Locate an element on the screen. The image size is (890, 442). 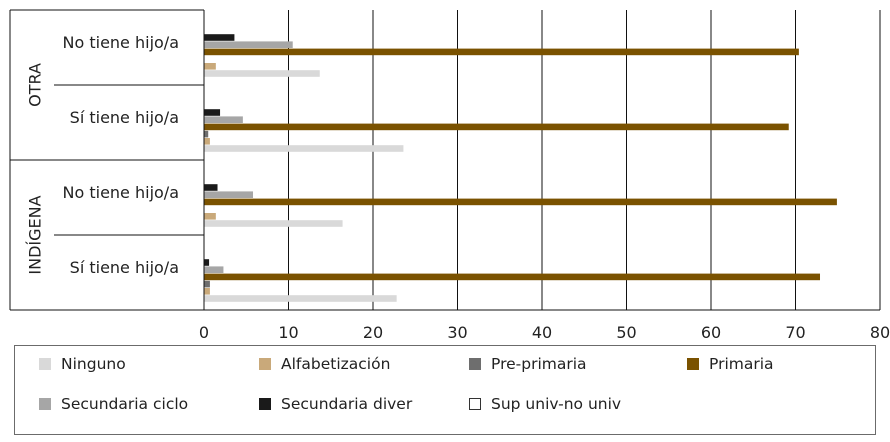
legend-label: Primaria is located at coordinates (741, 364).